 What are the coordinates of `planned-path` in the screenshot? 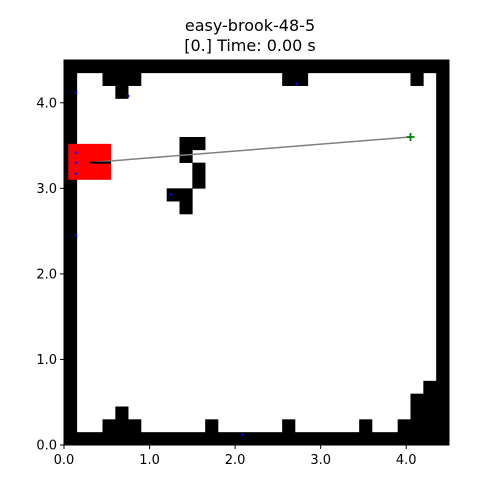 It's located at (250, 150).